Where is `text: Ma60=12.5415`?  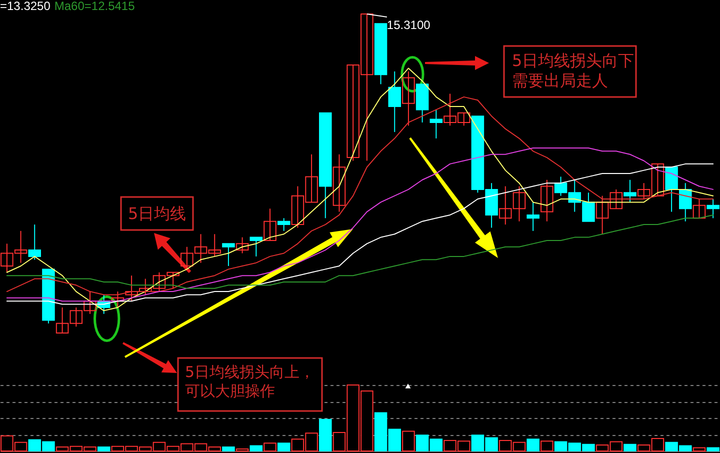 text: Ma60=12.5415 is located at coordinates (95, 6).